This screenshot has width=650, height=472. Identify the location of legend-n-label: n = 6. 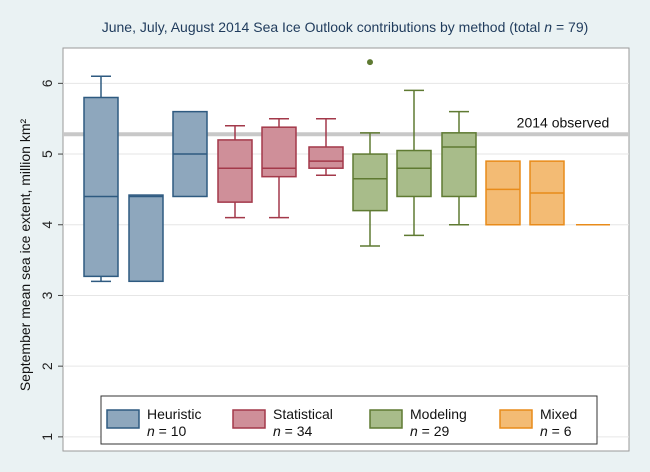
(556, 431).